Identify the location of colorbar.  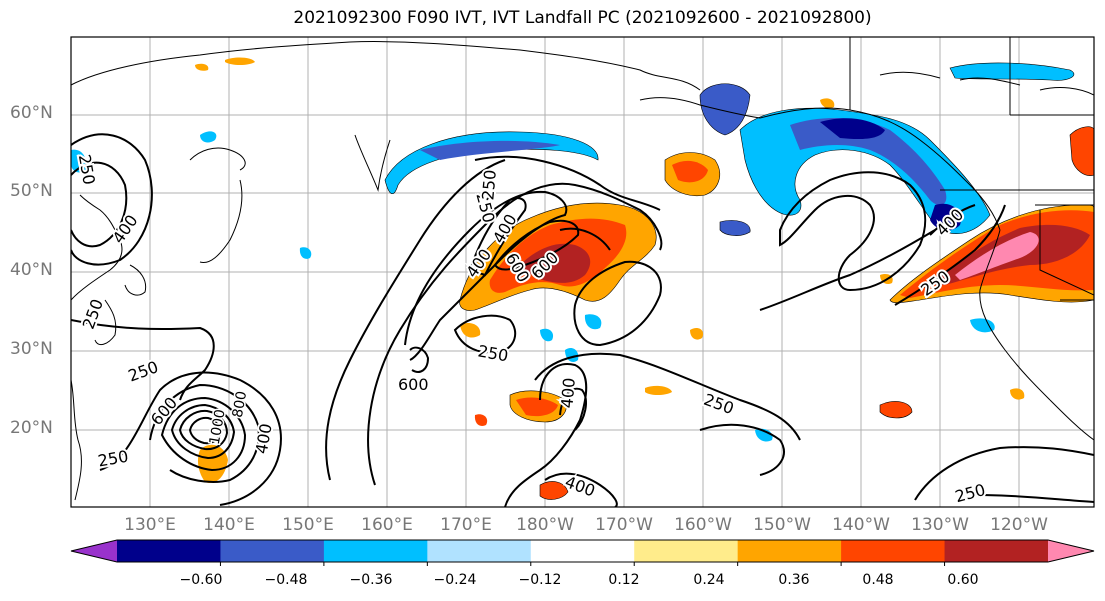
(582, 552).